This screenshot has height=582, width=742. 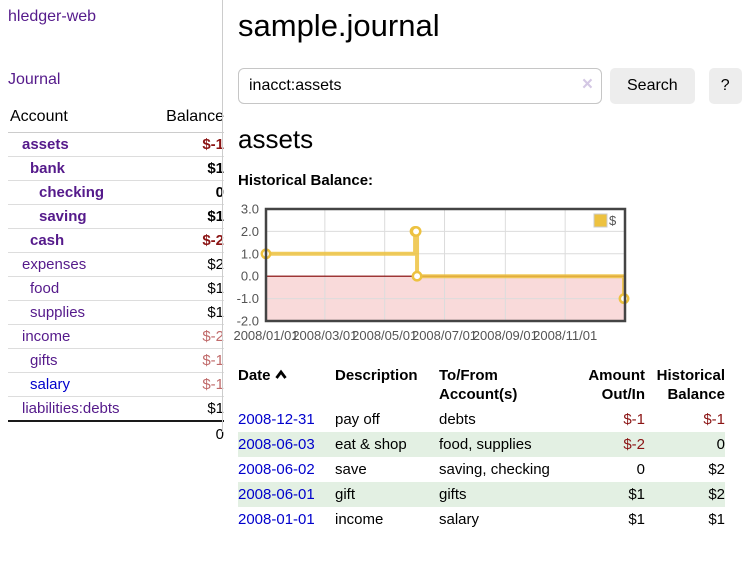 What do you see at coordinates (63, 216) in the screenshot?
I see `account-link: saving` at bounding box center [63, 216].